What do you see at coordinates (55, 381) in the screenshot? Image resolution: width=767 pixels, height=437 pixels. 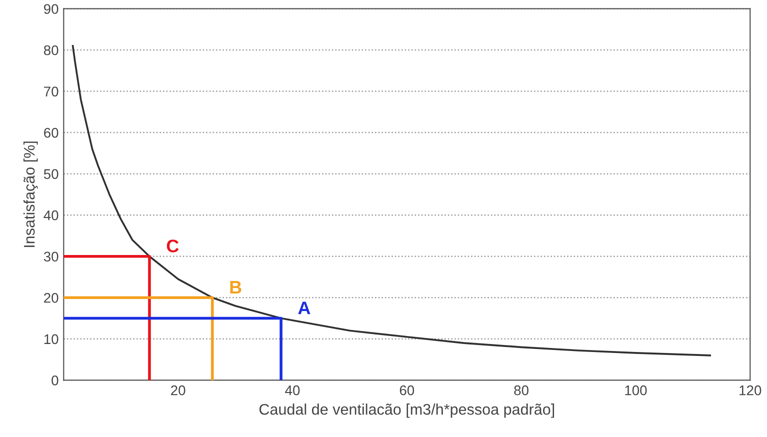 I see `y-tick-label: 0` at bounding box center [55, 381].